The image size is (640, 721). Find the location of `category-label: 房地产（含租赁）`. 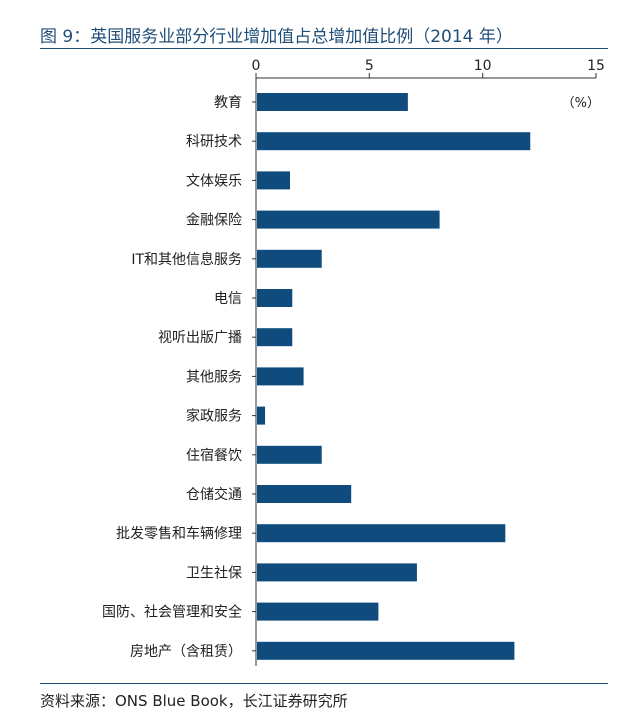

category-label: 房地产（含租赁） is located at coordinates (186, 652).